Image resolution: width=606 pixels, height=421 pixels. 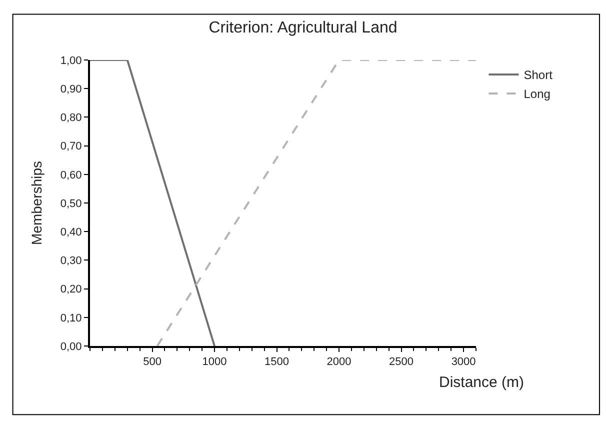 I want to click on y-tick-label: 0,50, so click(x=71, y=204).